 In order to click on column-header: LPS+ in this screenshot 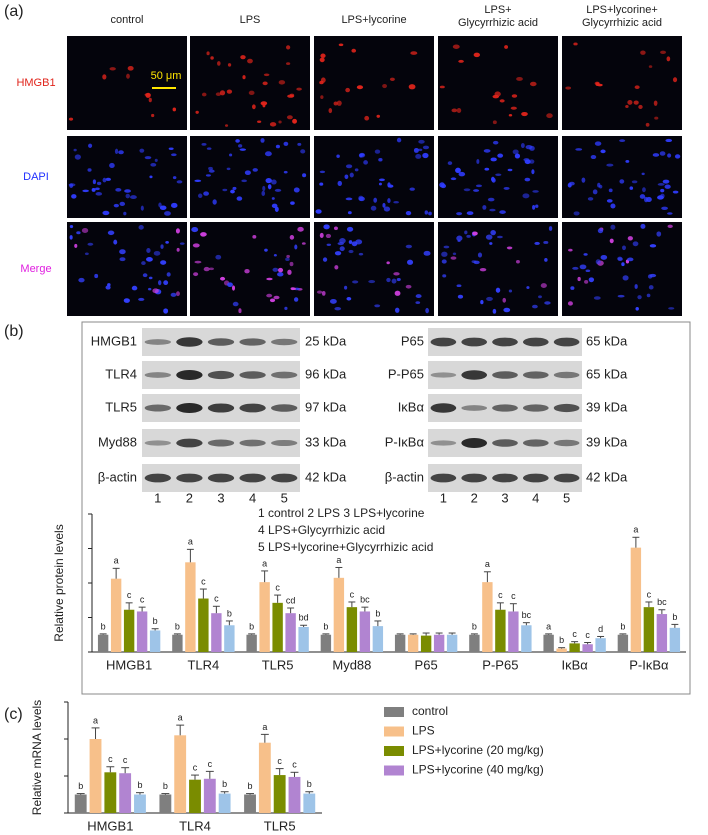, I will do `click(497, 10)`.